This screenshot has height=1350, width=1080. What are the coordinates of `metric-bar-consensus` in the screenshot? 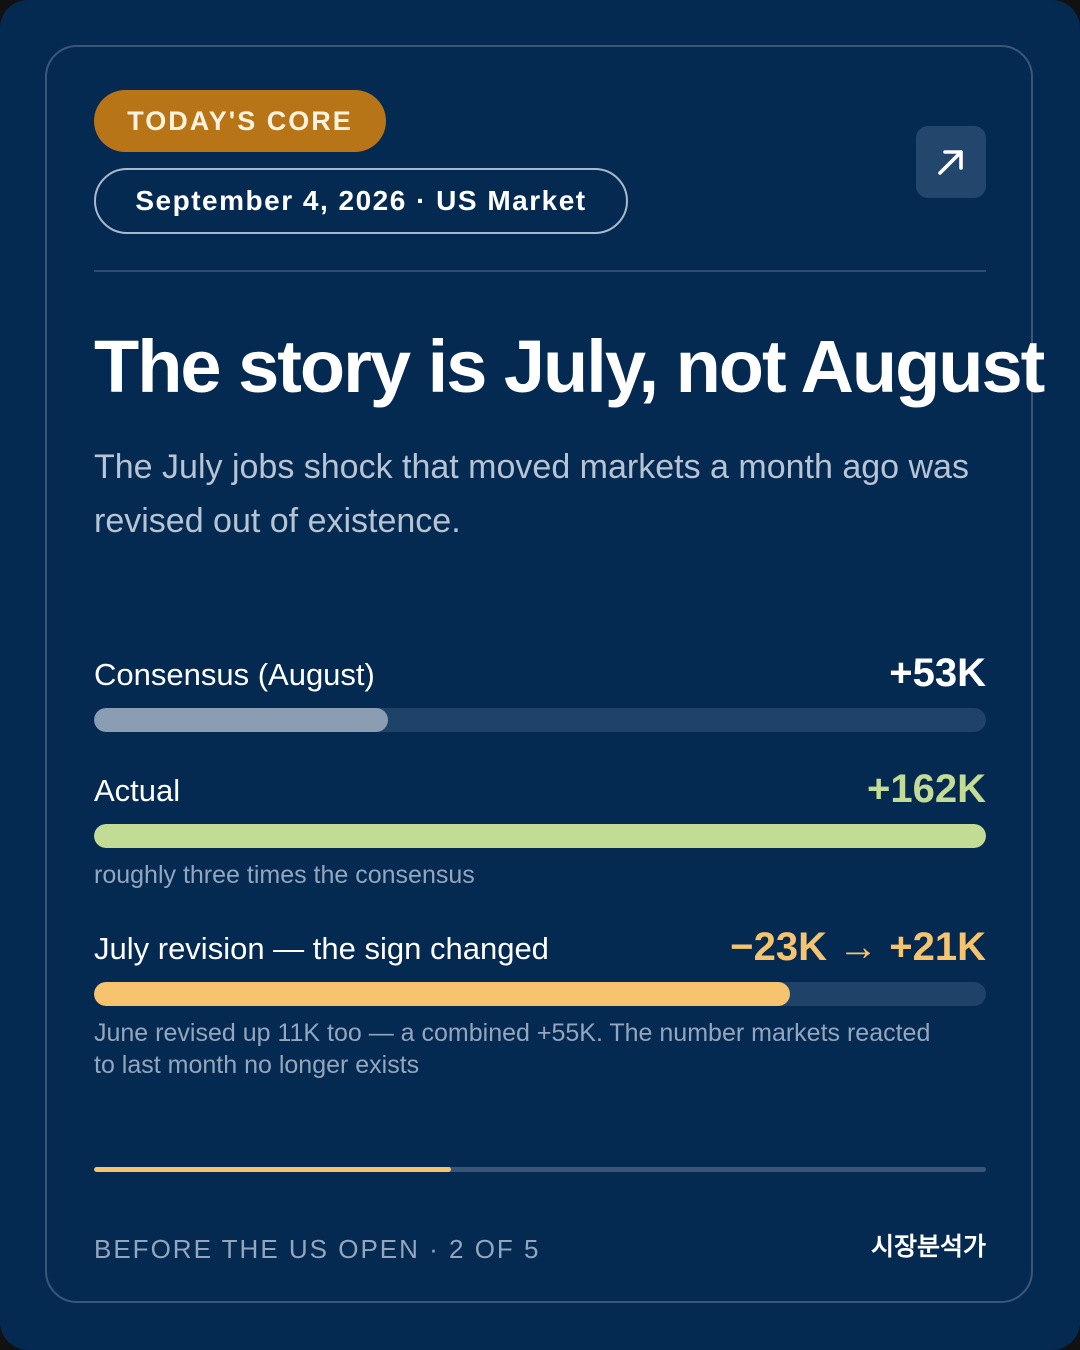 It's located at (540, 720).